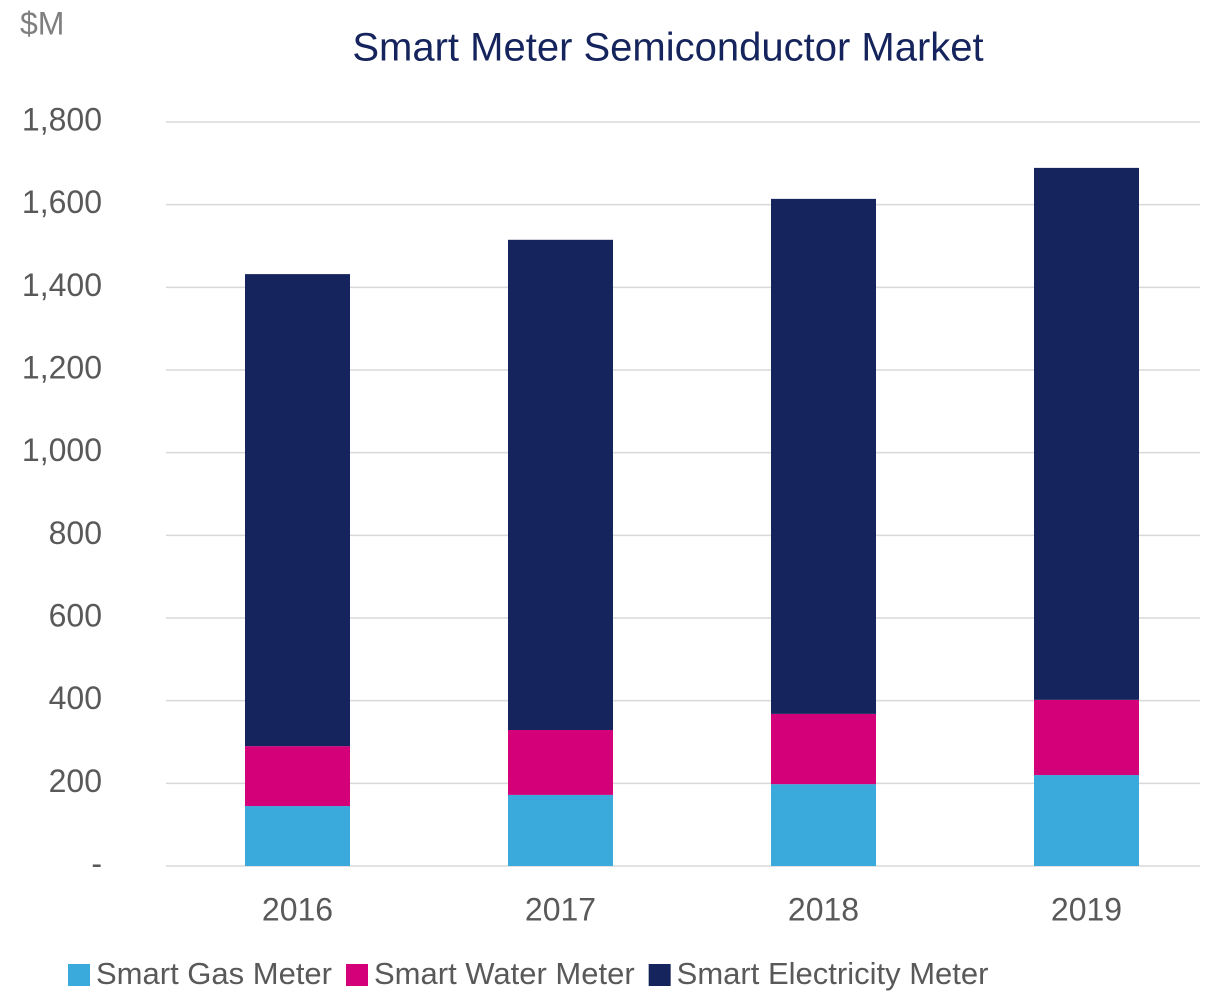 The width and height of the screenshot is (1217, 998). Describe the element at coordinates (62, 202) in the screenshot. I see `y-tick-label: 1,600` at that location.